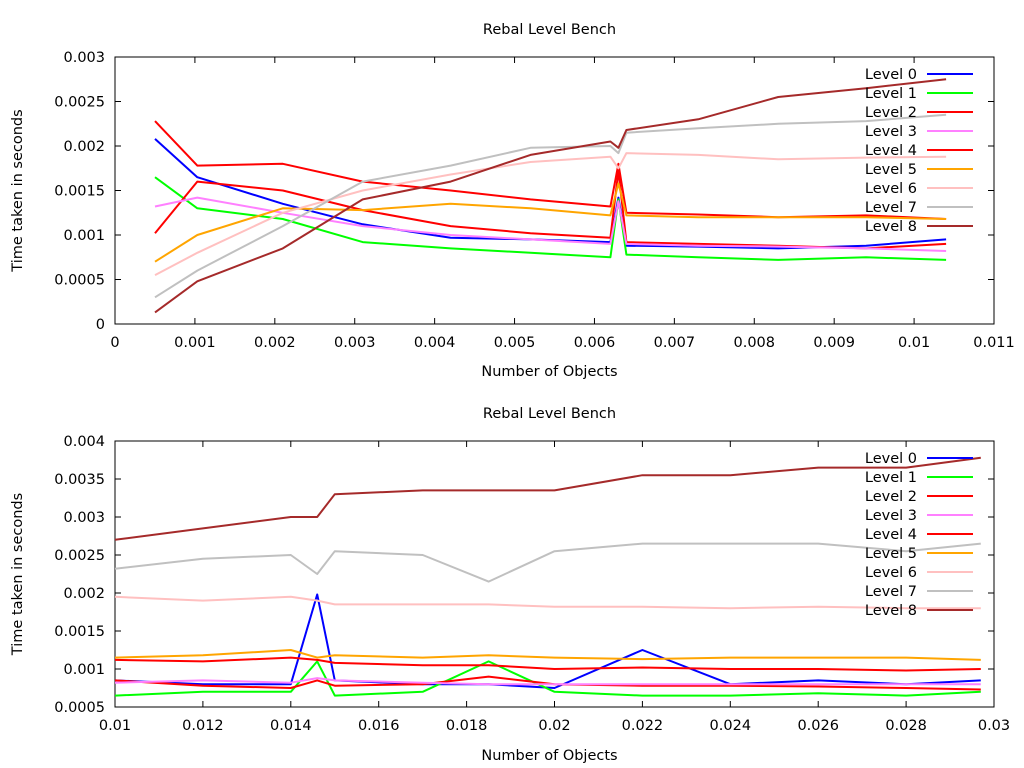 The image size is (1024, 768). What do you see at coordinates (100, 325) in the screenshot?
I see `y-tick-label: 0` at bounding box center [100, 325].